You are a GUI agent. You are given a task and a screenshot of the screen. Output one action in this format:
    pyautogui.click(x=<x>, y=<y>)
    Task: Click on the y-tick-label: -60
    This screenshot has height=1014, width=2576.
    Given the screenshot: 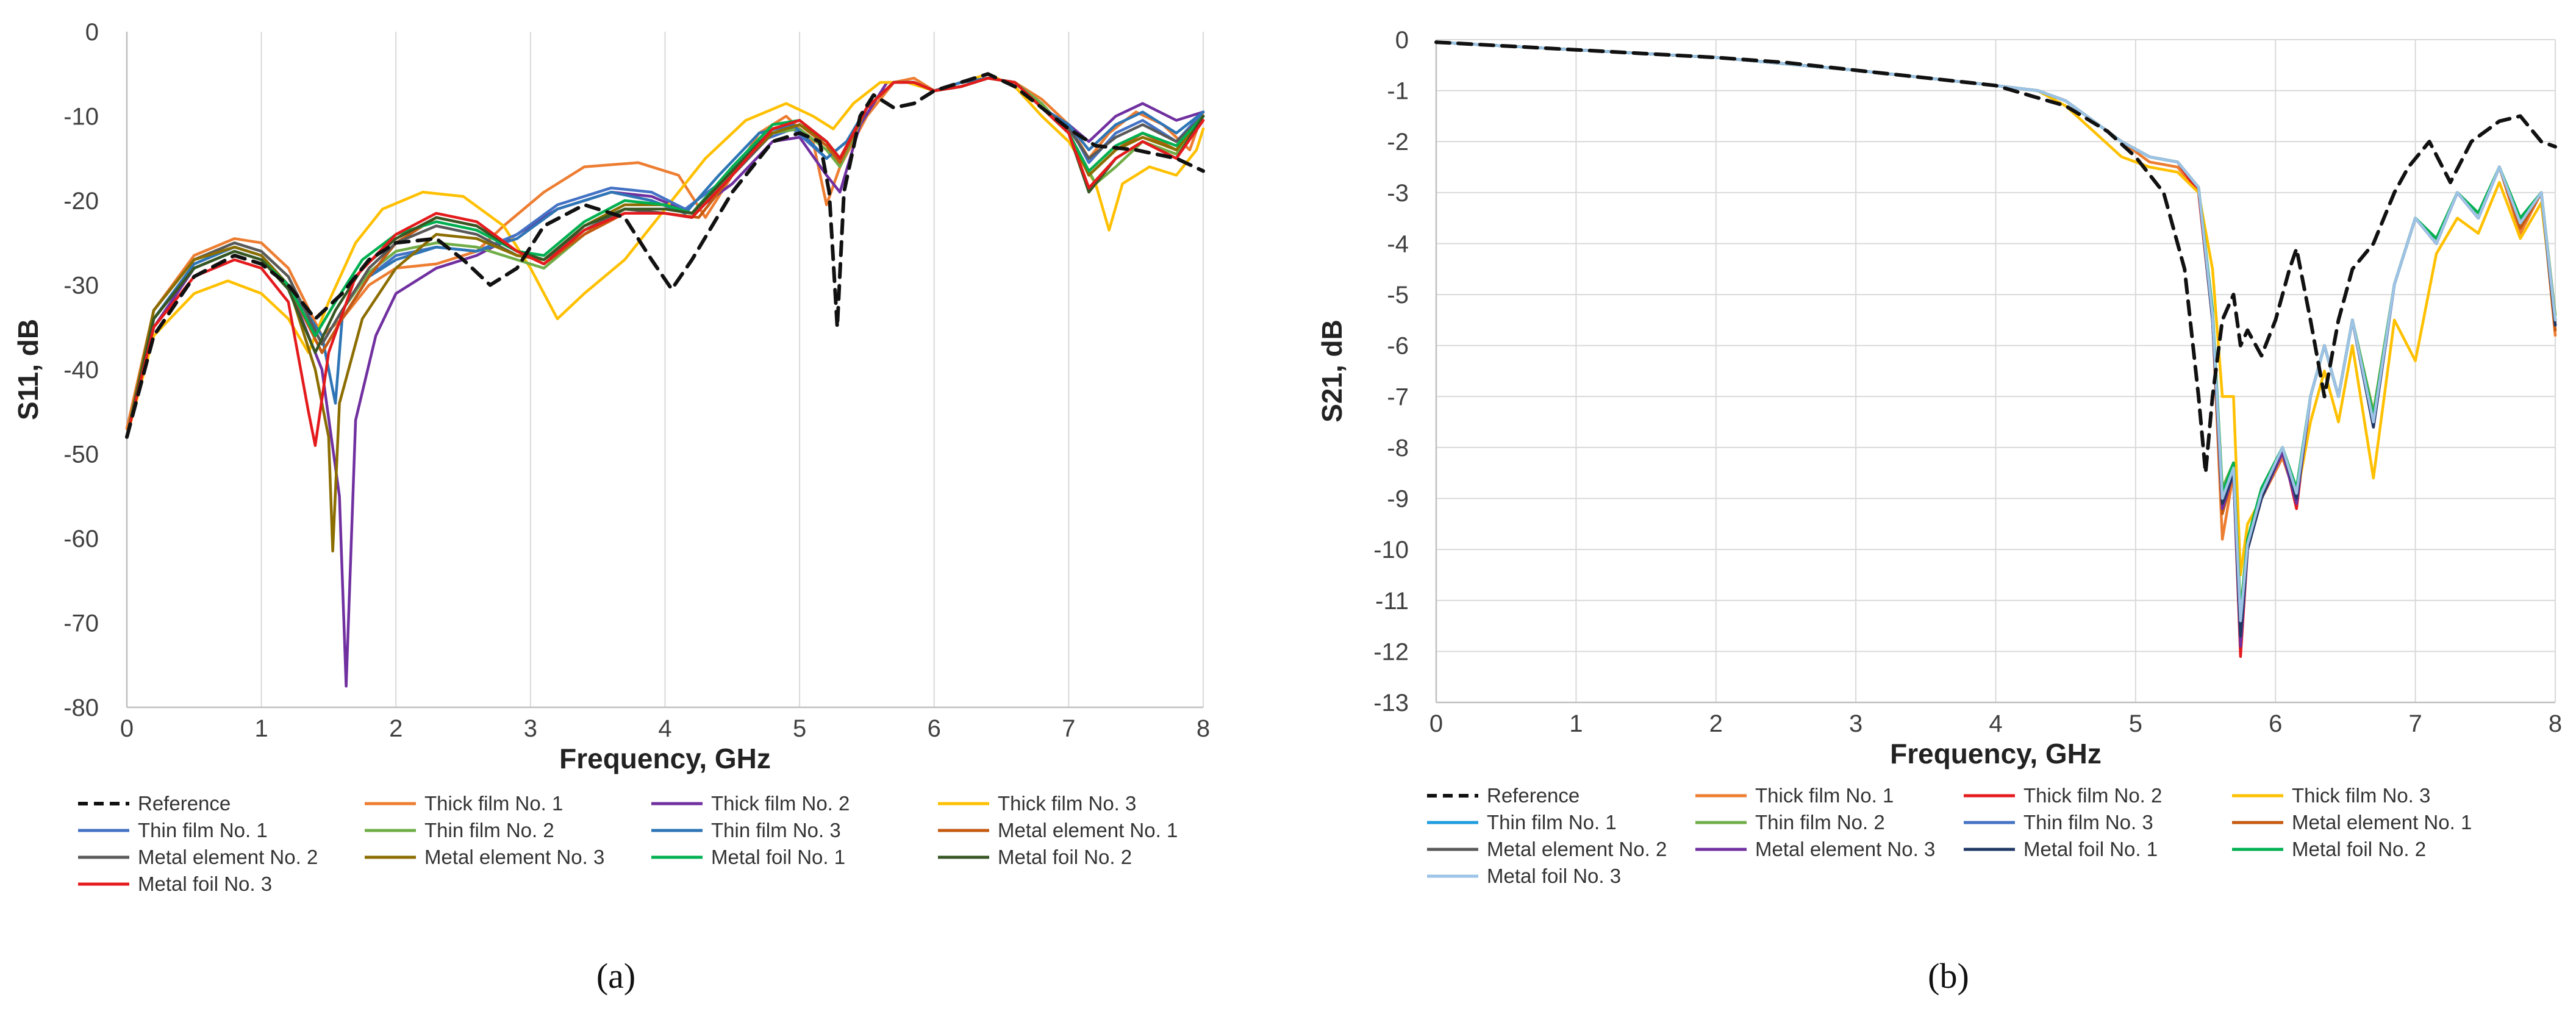 What is the action you would take?
    pyautogui.click(x=81, y=539)
    